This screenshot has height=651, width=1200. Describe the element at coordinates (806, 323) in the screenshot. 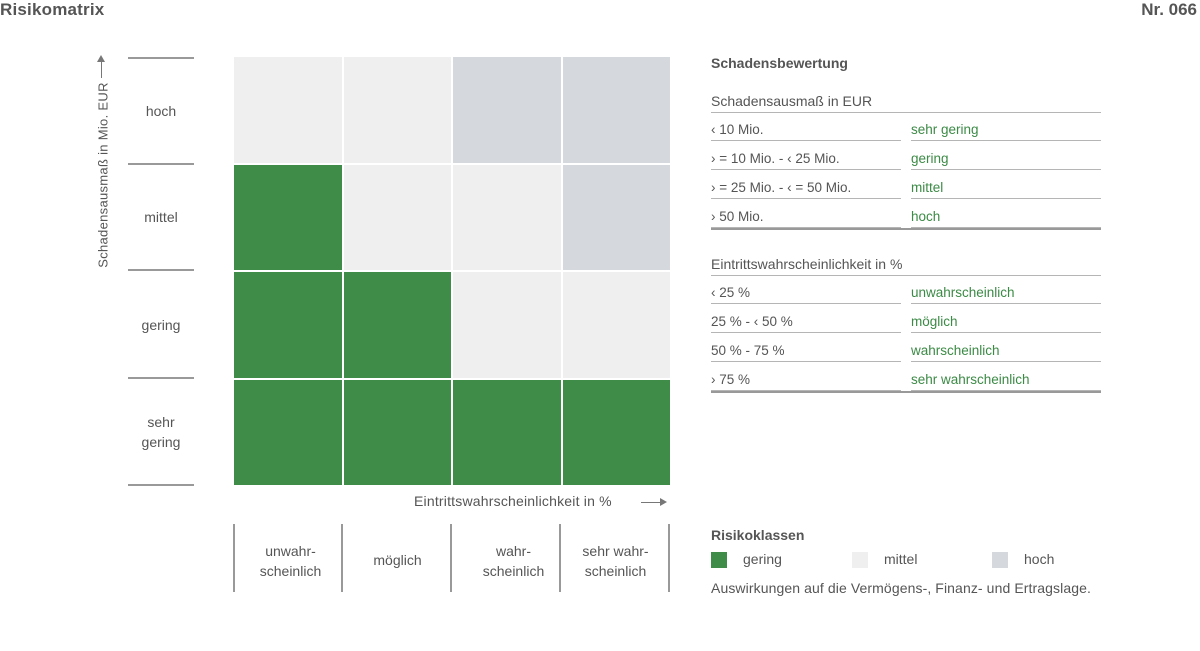

I see `probability-range: 25 % - ‹ 50 %` at that location.